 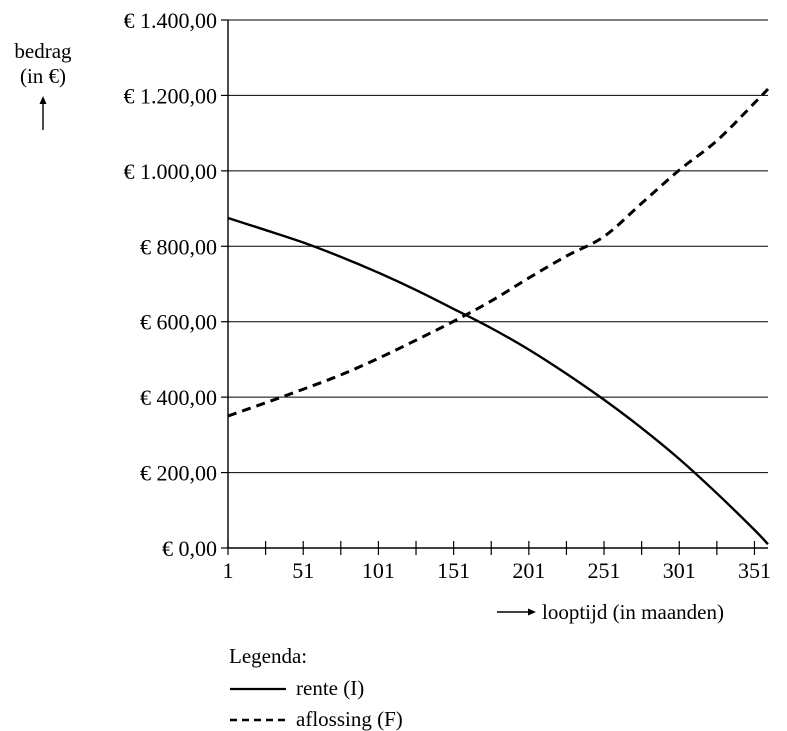 What do you see at coordinates (178, 473) in the screenshot?
I see `y-tick-label: € 200,00` at bounding box center [178, 473].